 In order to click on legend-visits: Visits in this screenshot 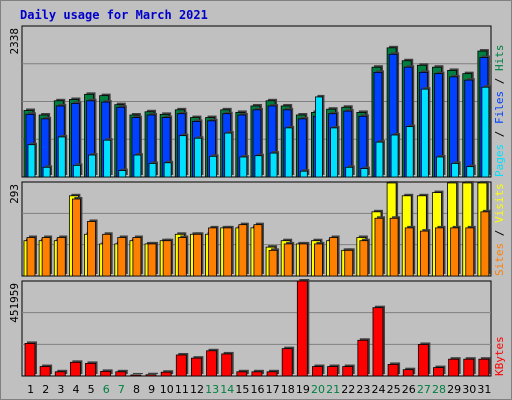, I will do `click(499, 203)`.